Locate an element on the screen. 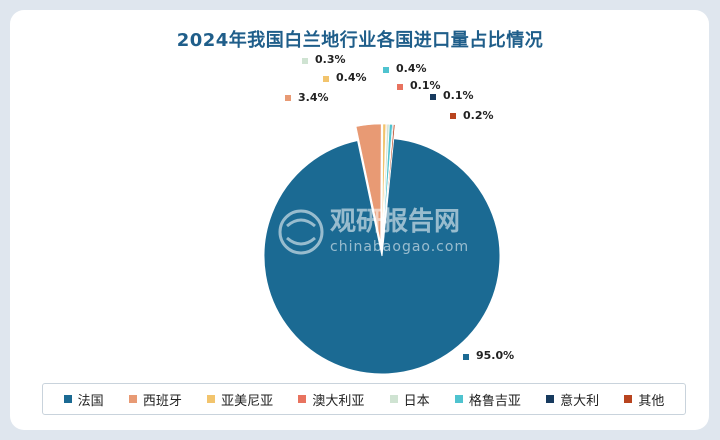  legend-item-7: 意大利 is located at coordinates (572, 399).